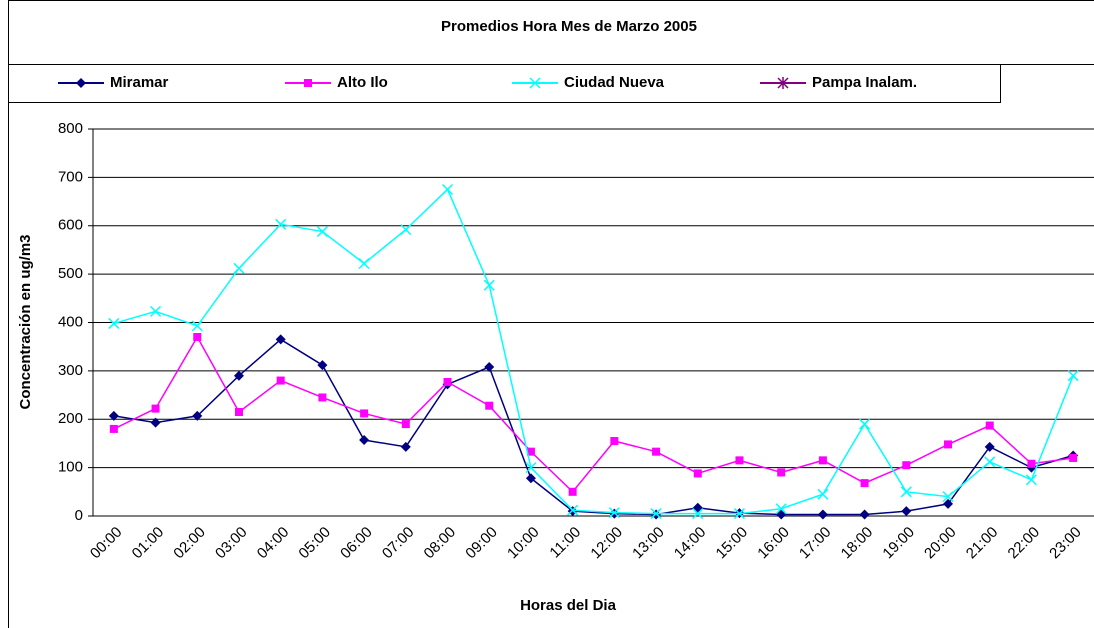 The width and height of the screenshot is (1094, 628). I want to click on y-tick-label: 400, so click(70, 321).